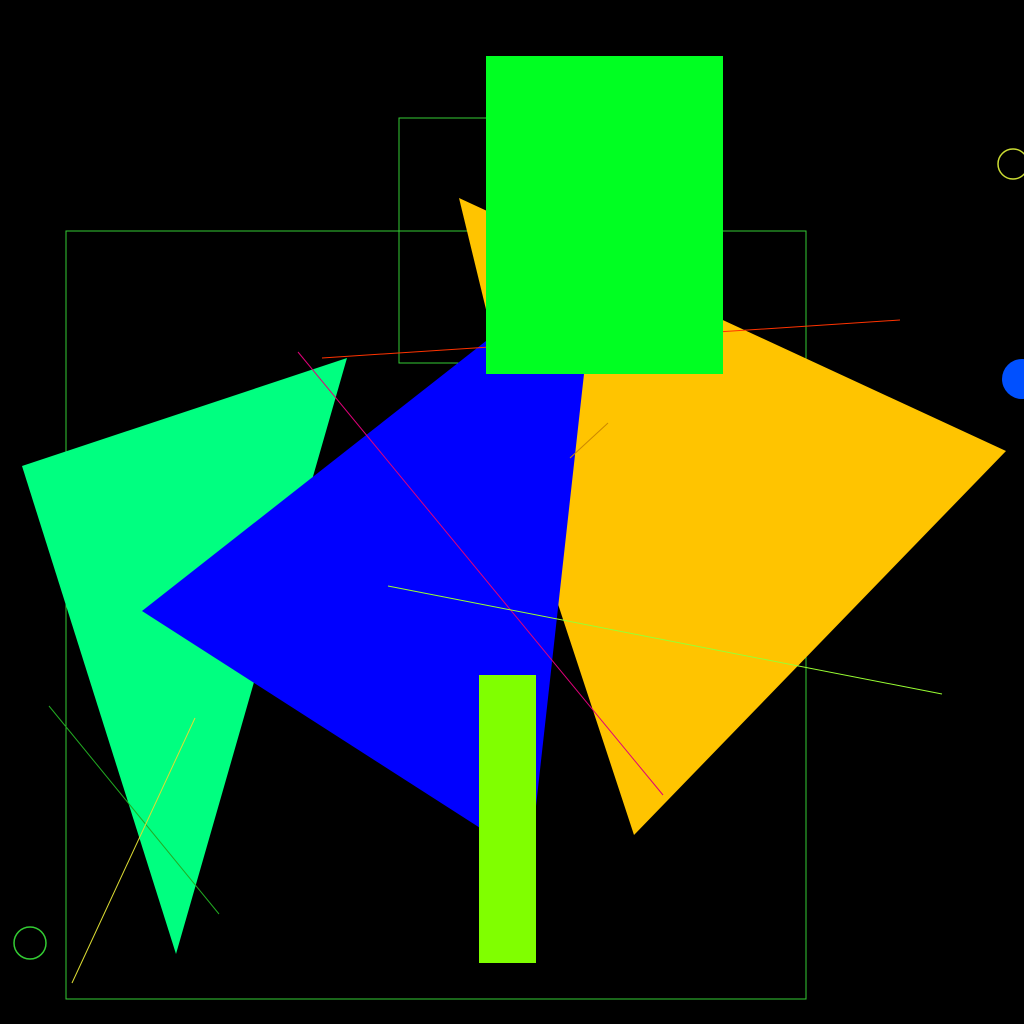 Image resolution: width=1024 pixels, height=1024 pixels. I want to click on yellowgreen-line, so click(665, 640).